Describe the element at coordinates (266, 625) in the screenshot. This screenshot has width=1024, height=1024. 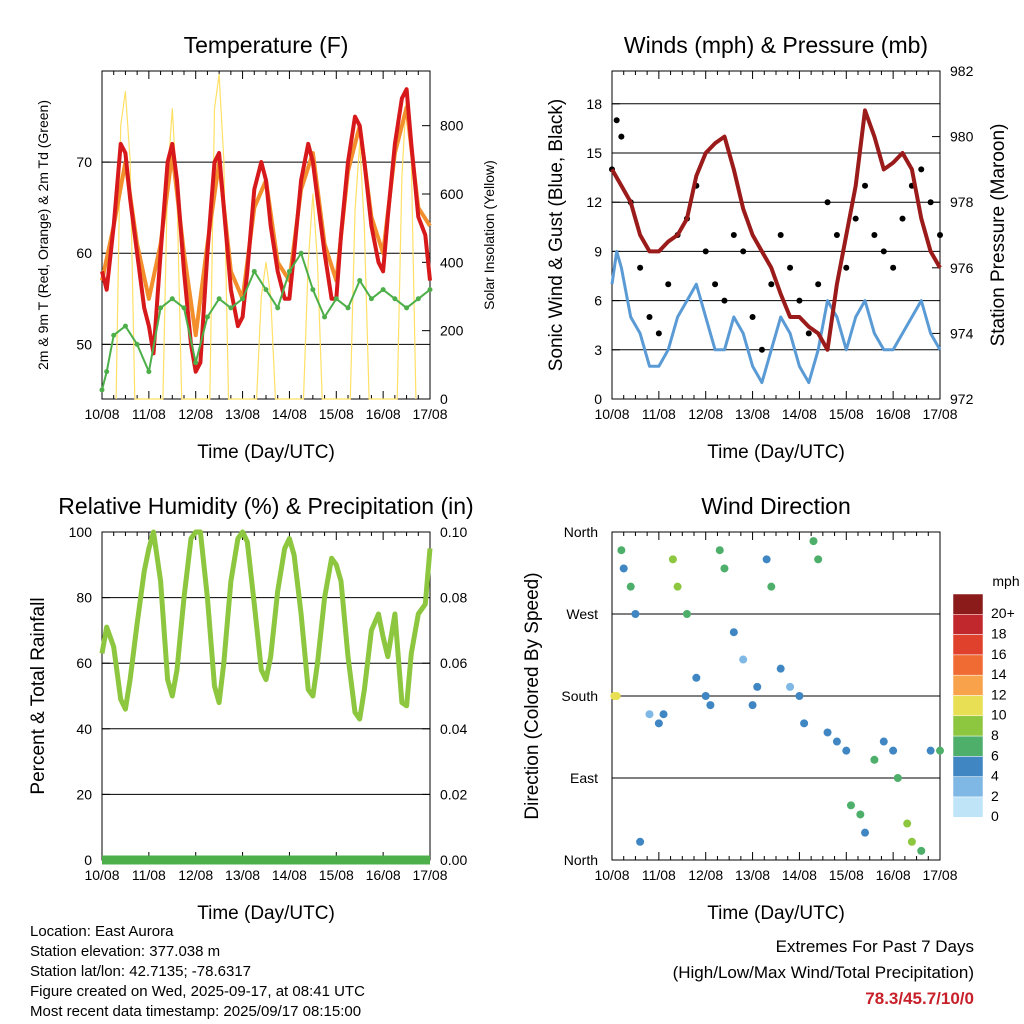
I see `series-rh-line` at that location.